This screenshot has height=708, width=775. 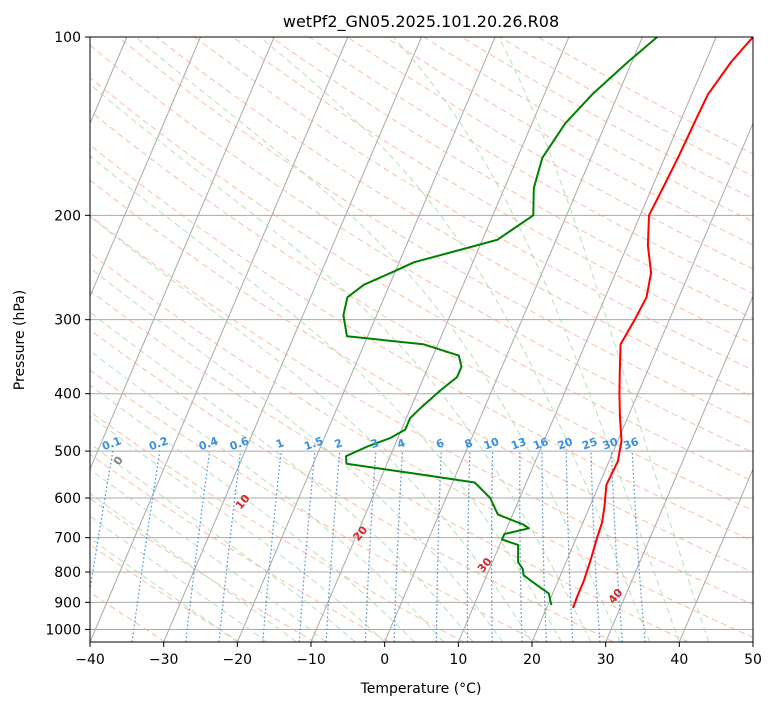 What do you see at coordinates (401, 443) in the screenshot?
I see `mixing-ratio-label: 4` at bounding box center [401, 443].